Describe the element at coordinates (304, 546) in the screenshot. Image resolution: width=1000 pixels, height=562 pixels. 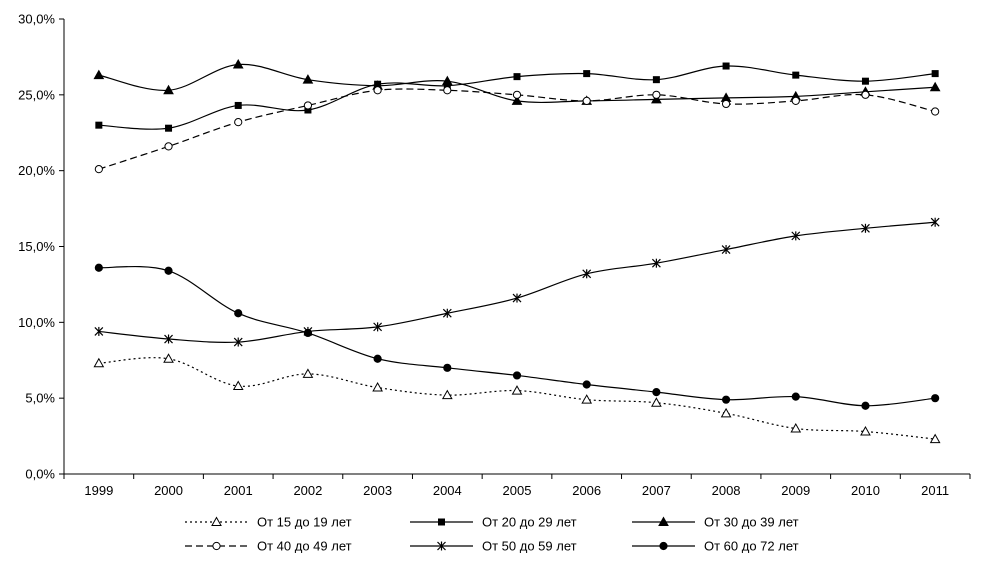
I see `legend-label: От 40 до 49 лет` at that location.